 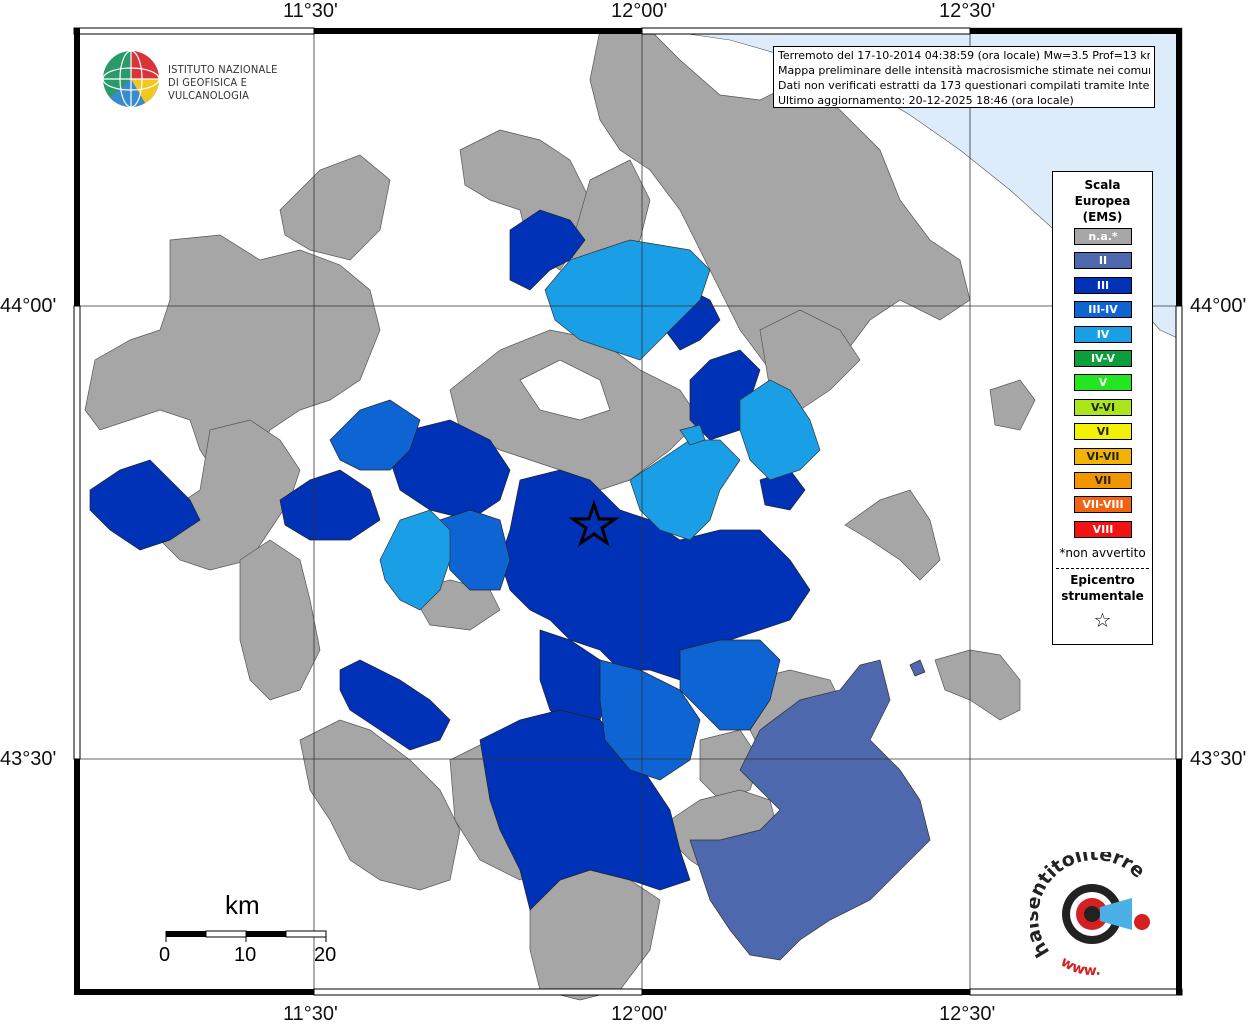 I want to click on scale-label-10: 10, so click(x=245, y=955).